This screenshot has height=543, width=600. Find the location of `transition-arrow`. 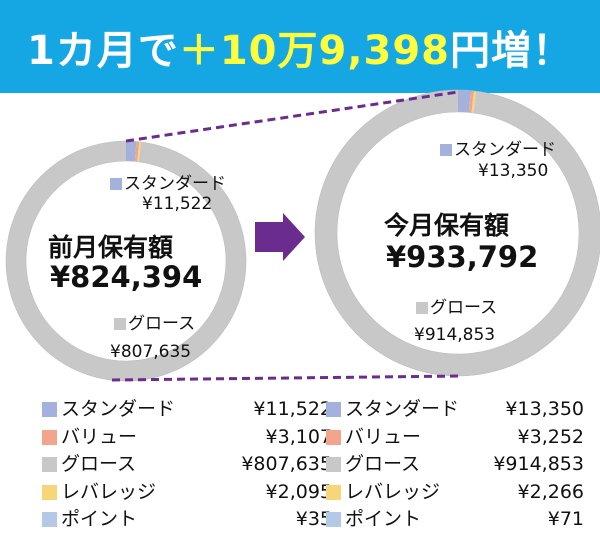

transition-arrow is located at coordinates (280, 237).